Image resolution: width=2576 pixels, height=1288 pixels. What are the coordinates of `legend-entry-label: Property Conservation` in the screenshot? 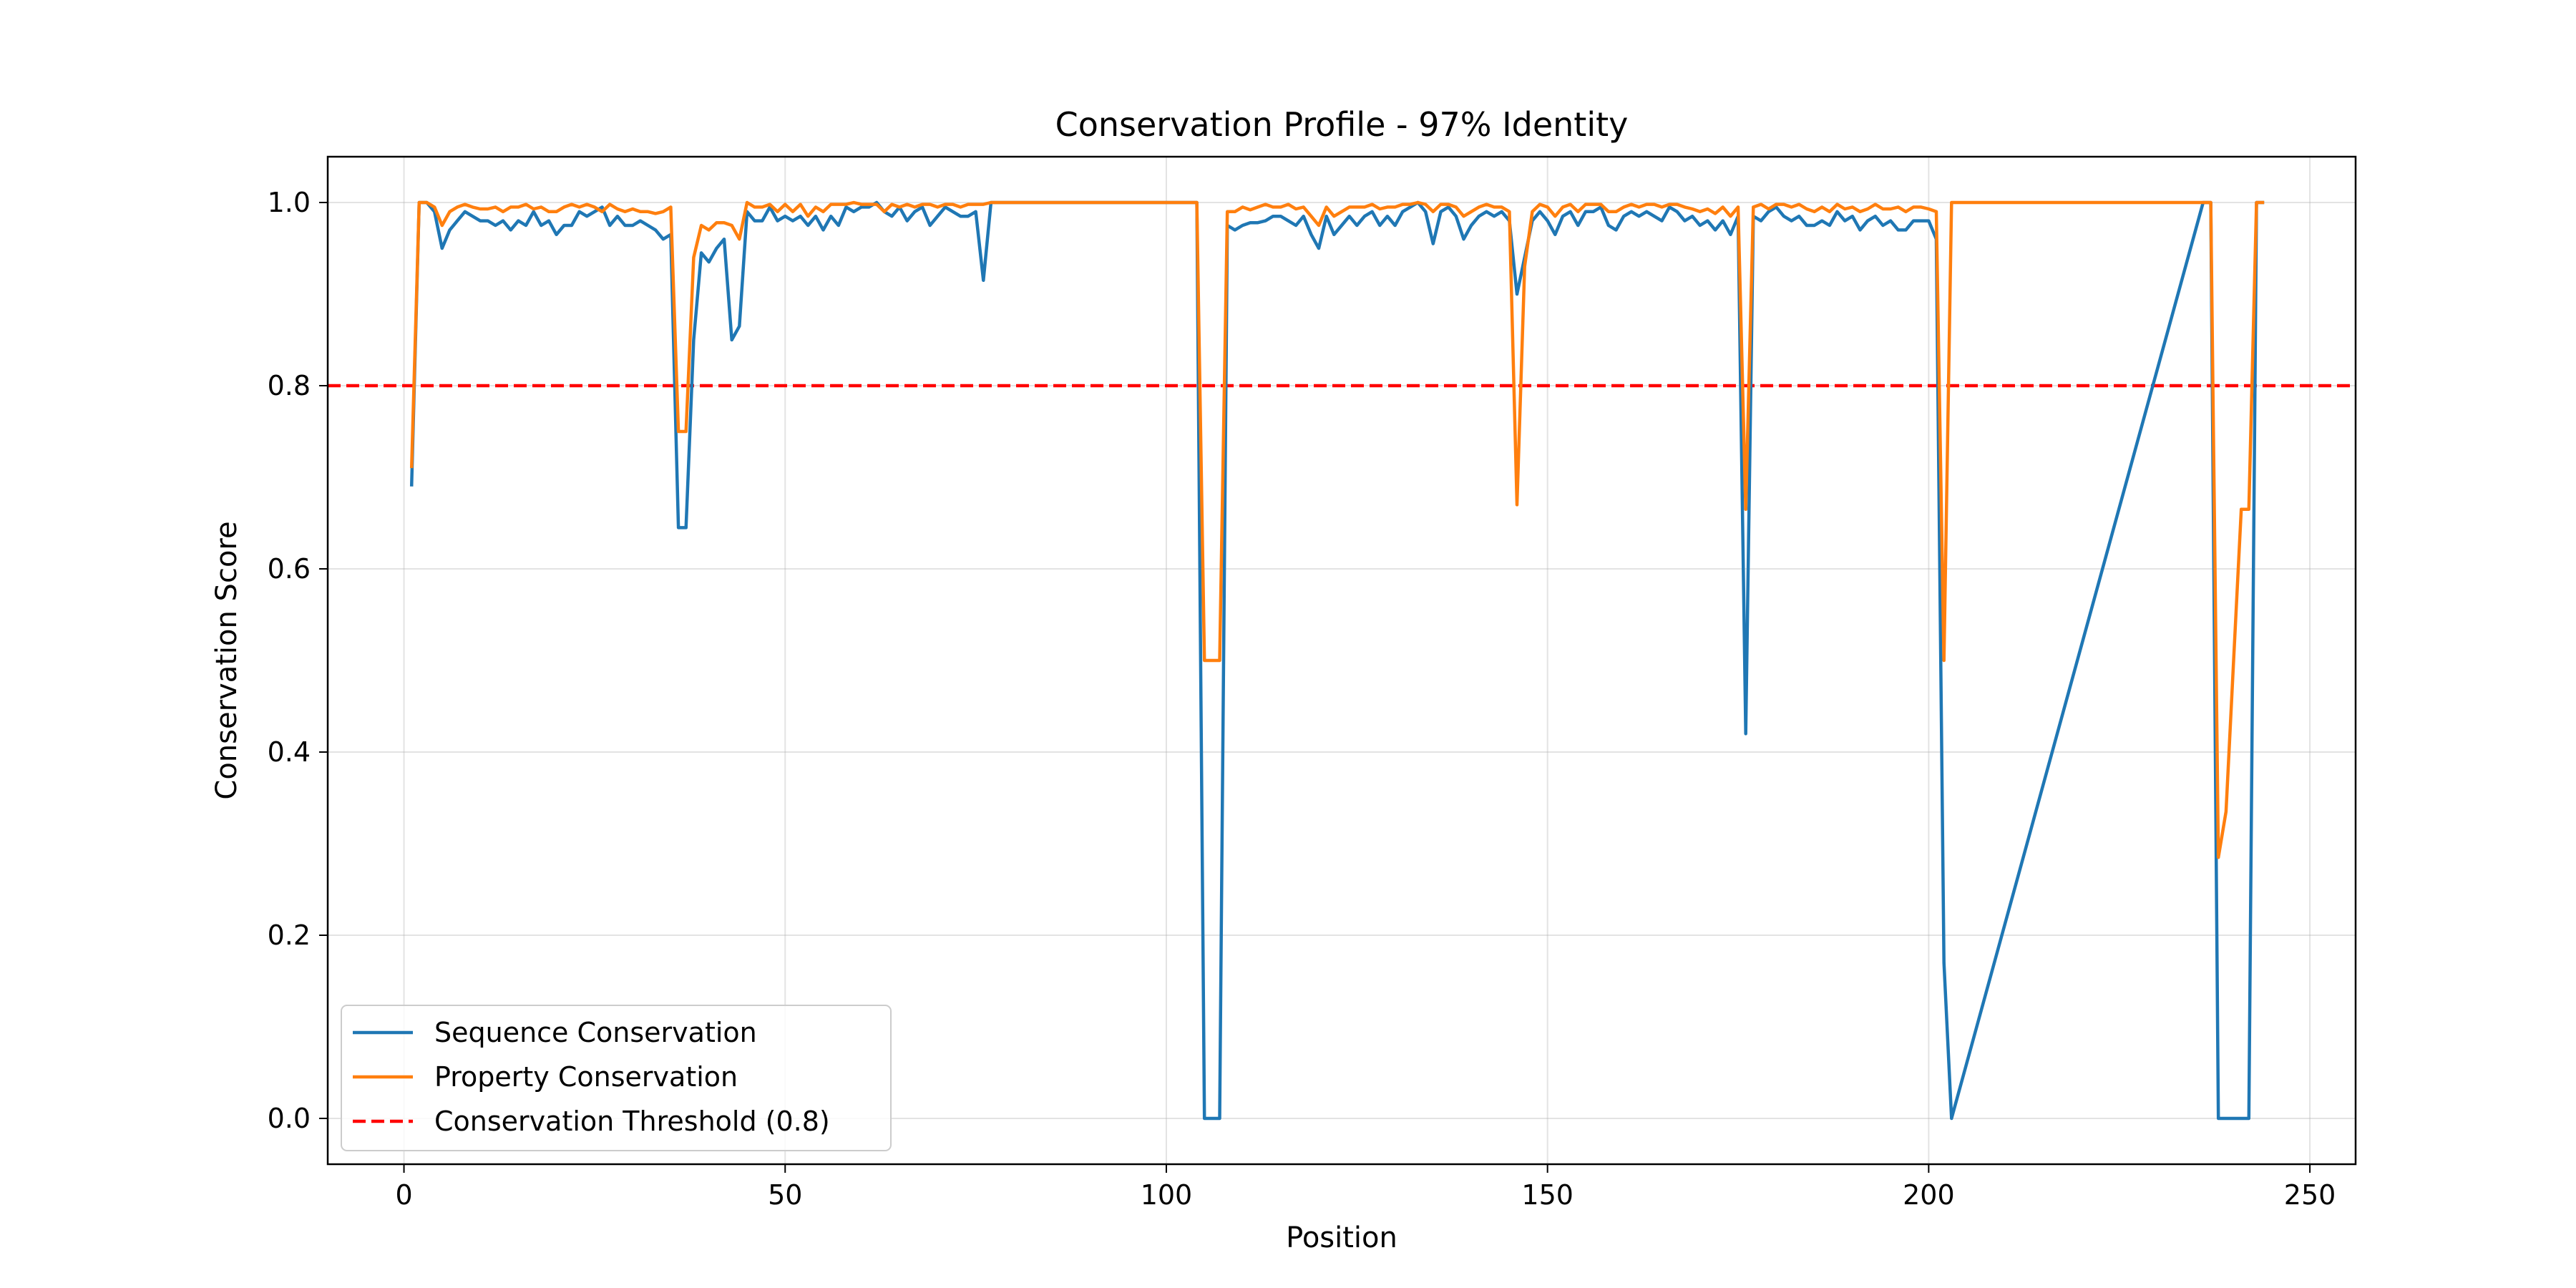 It's located at (586, 1077).